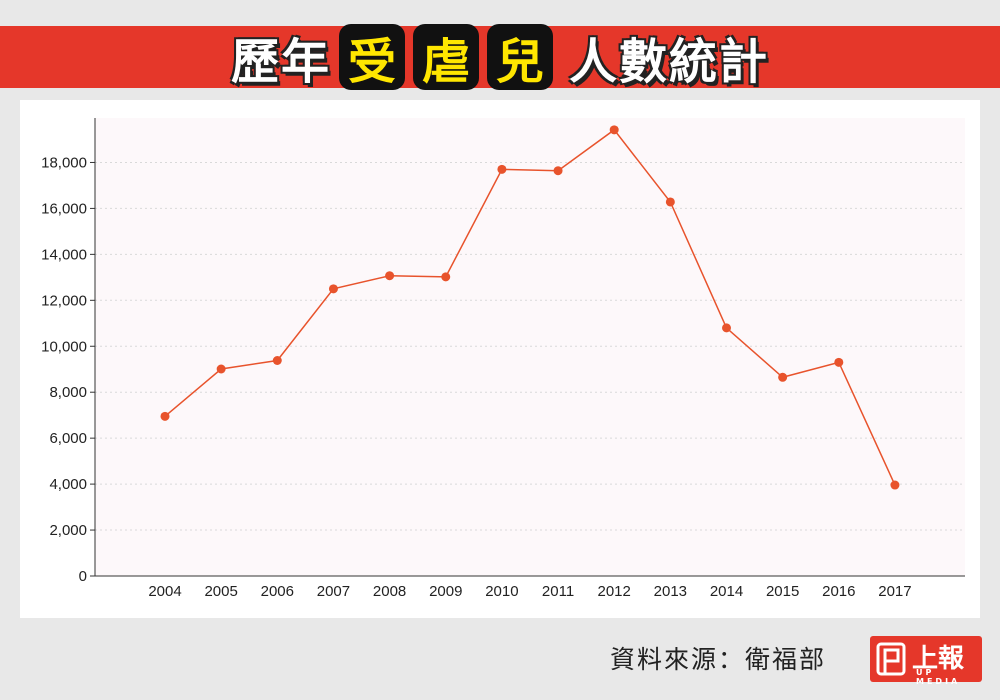 The height and width of the screenshot is (700, 1000). I want to click on source-text: 資料來源：衛福部, so click(718, 659).